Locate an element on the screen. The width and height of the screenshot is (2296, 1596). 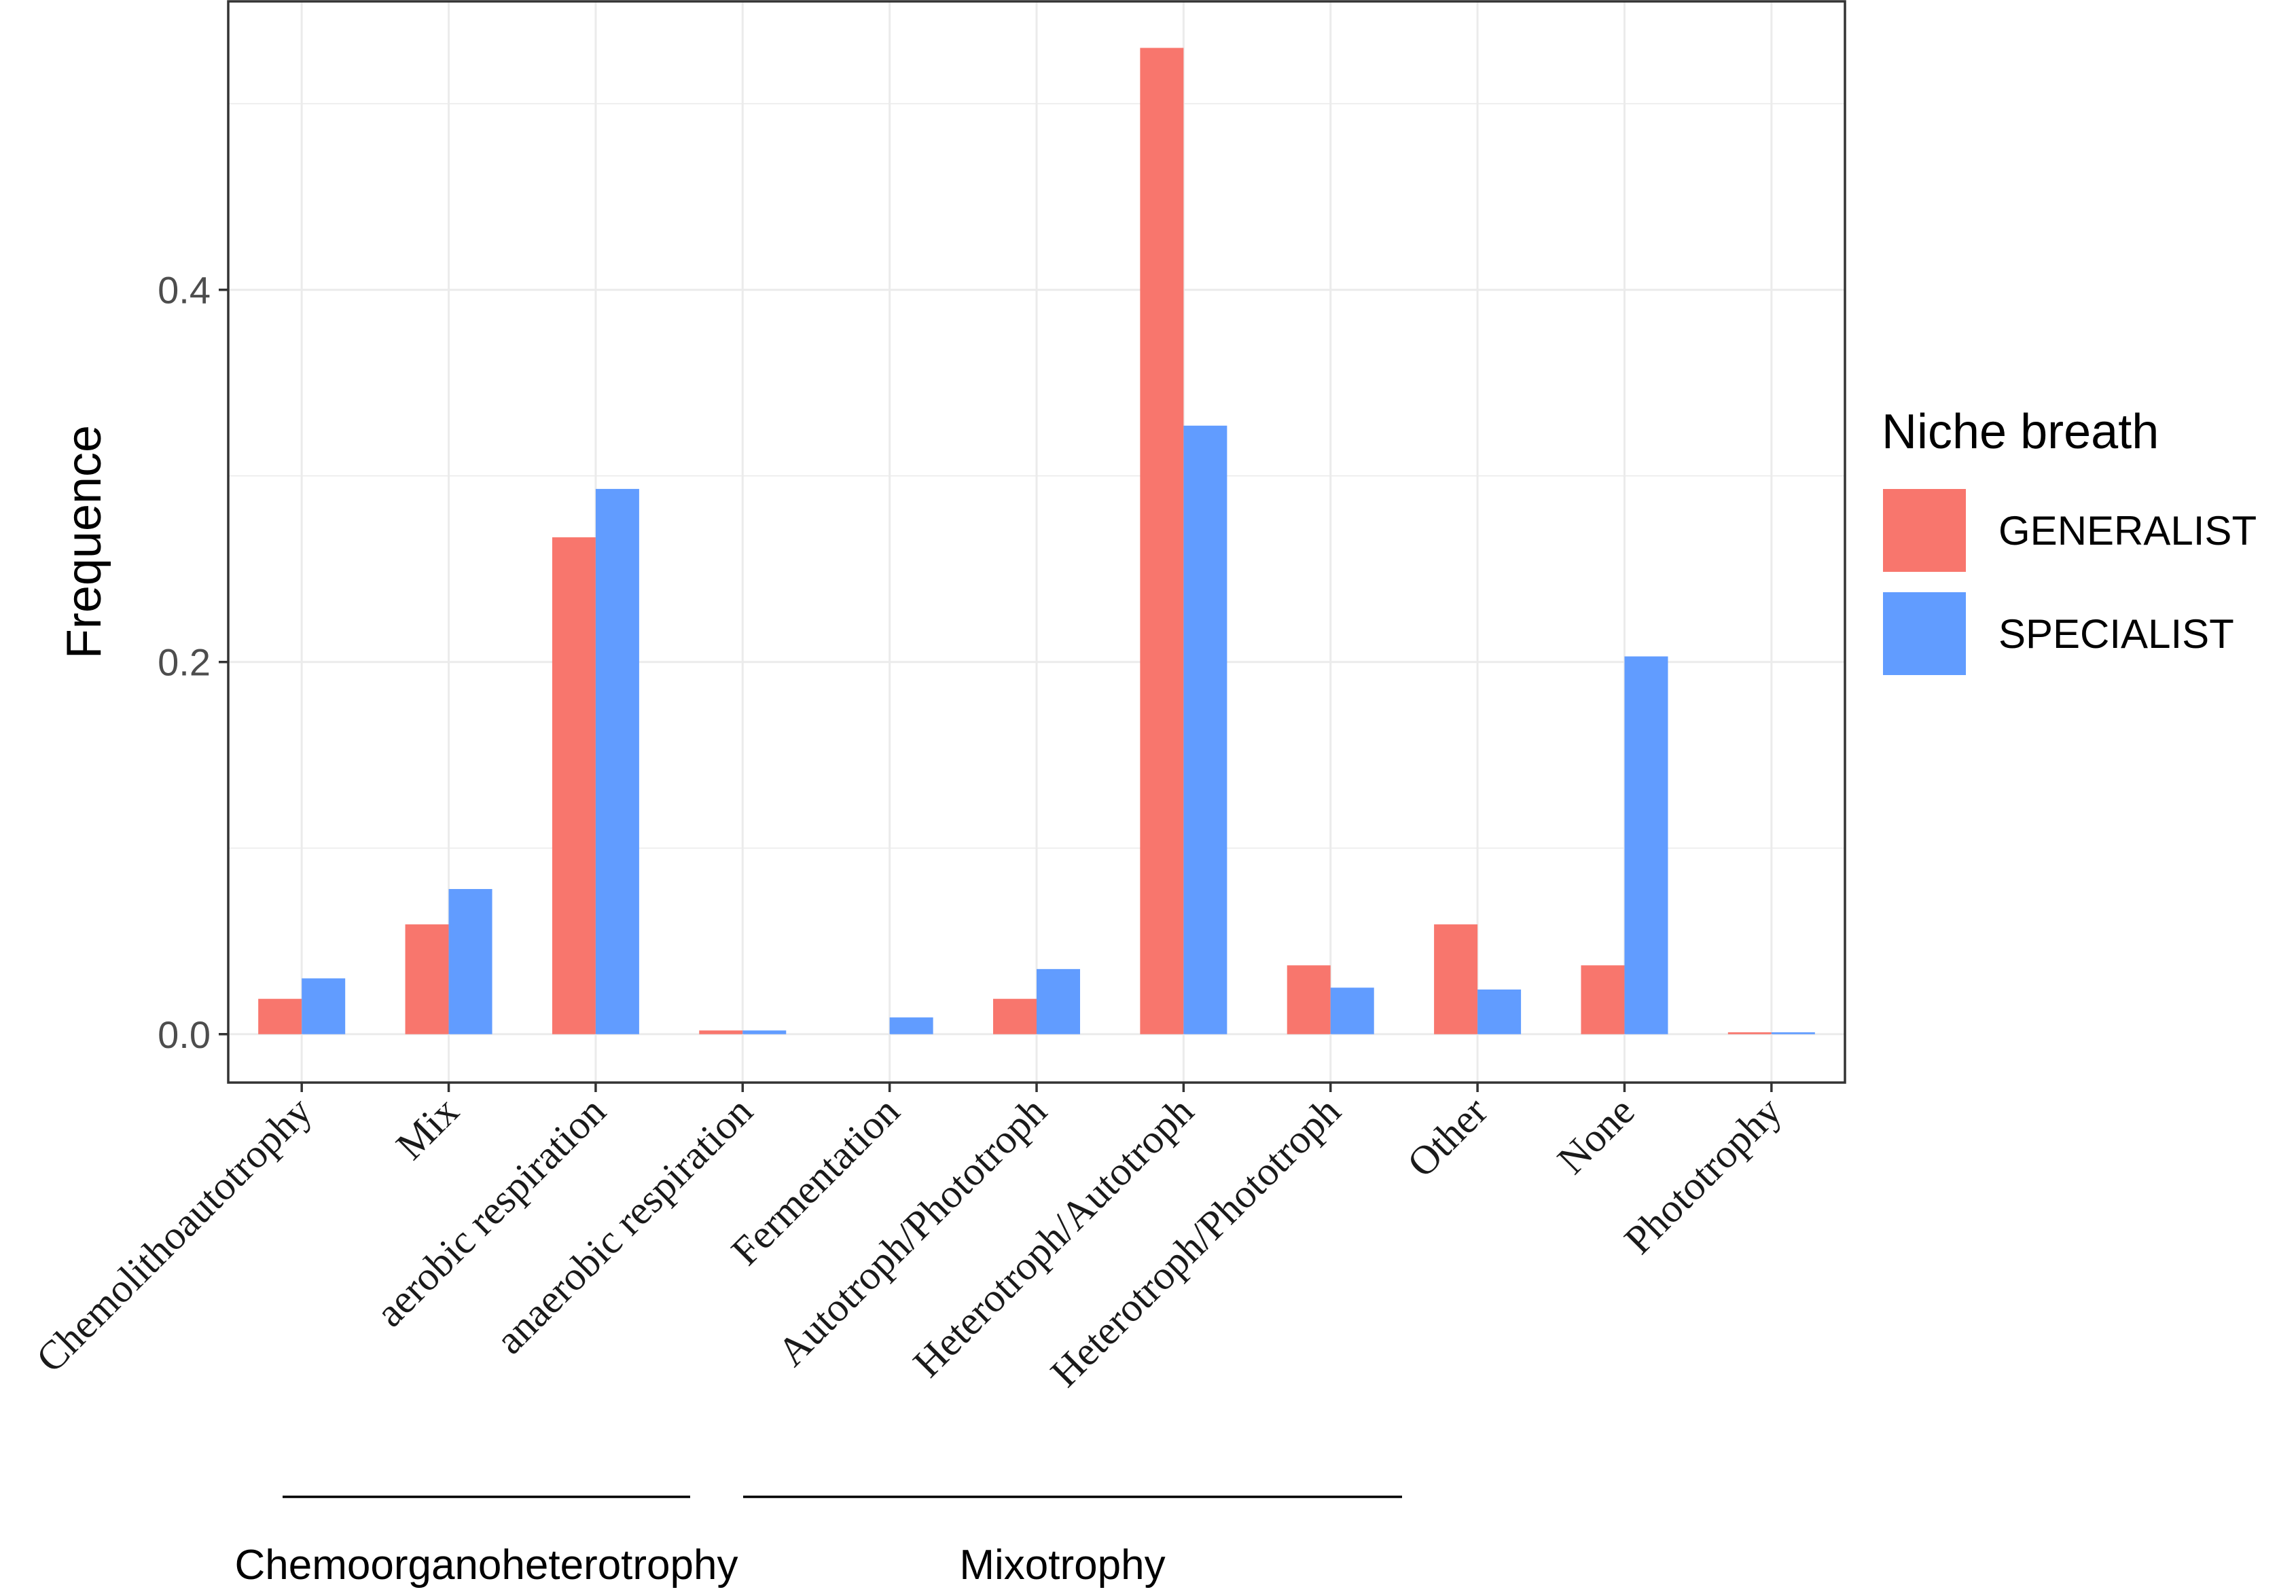
y-axis: 0.0 0.2 0.4 is located at coordinates (193, 662).